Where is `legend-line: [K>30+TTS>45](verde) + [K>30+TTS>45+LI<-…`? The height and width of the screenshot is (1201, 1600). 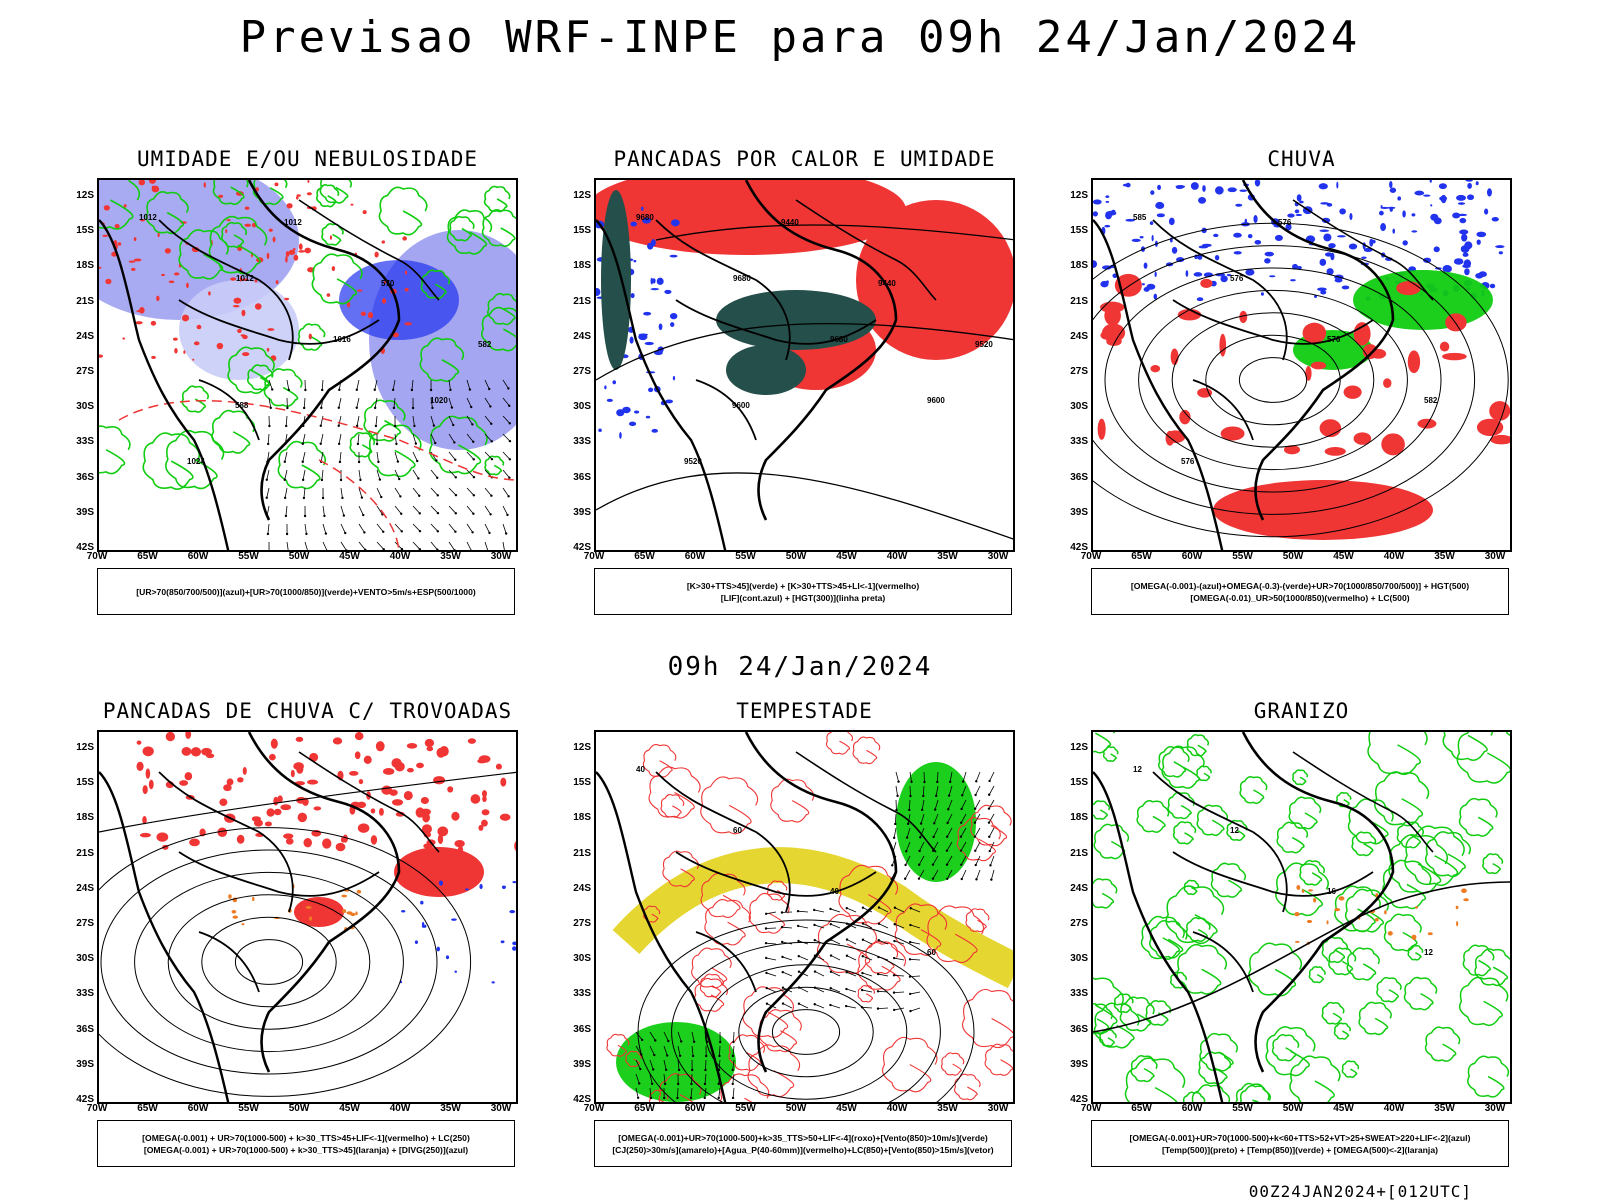
legend-line: [K>30+TTS>45](verde) + [K>30+TTS>45+LI<-… is located at coordinates (803, 586).